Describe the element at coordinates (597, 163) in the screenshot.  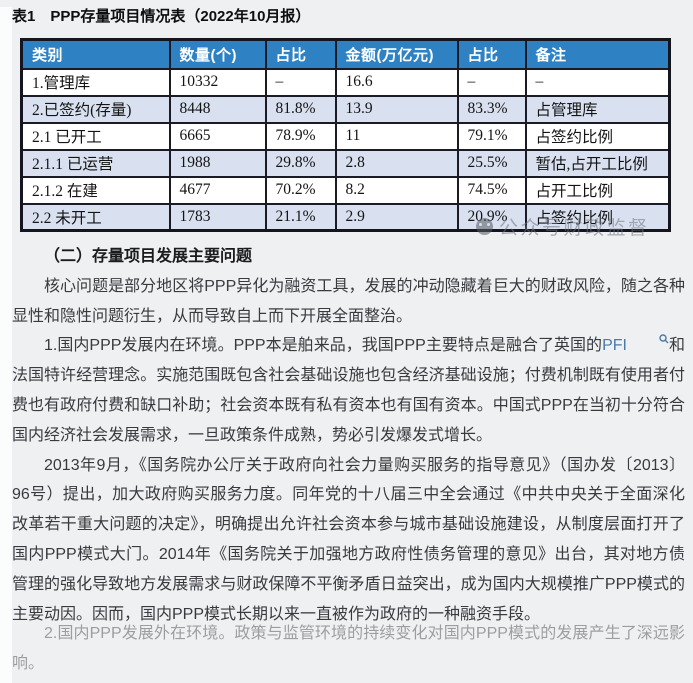
I see `cell-note: 暂估,占开工比例` at that location.